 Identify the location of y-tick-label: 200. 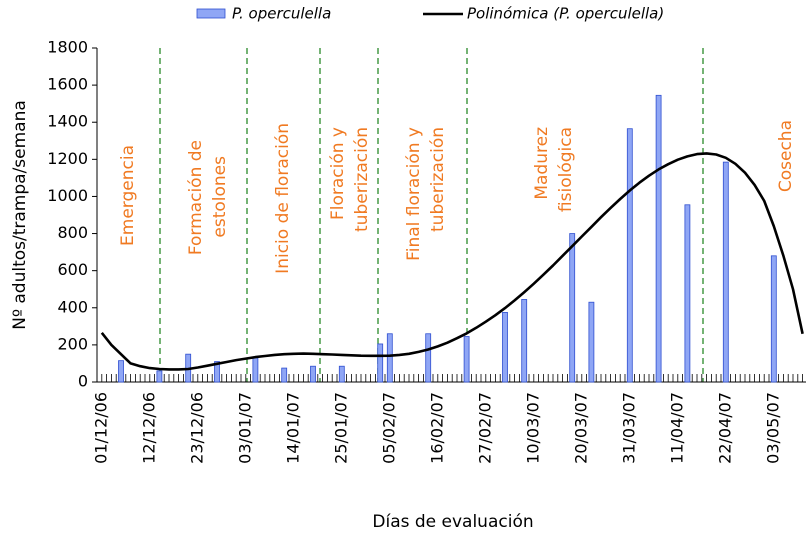
(72, 343).